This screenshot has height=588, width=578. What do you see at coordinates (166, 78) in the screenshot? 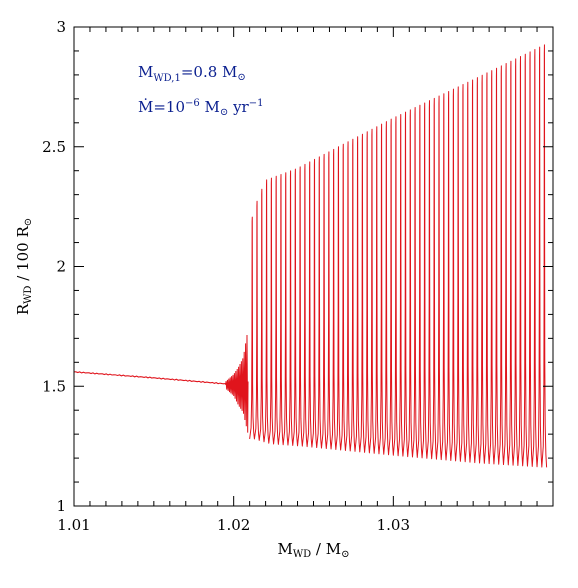
I see `annotation-initial-mass-sub: WD,1` at bounding box center [166, 78].